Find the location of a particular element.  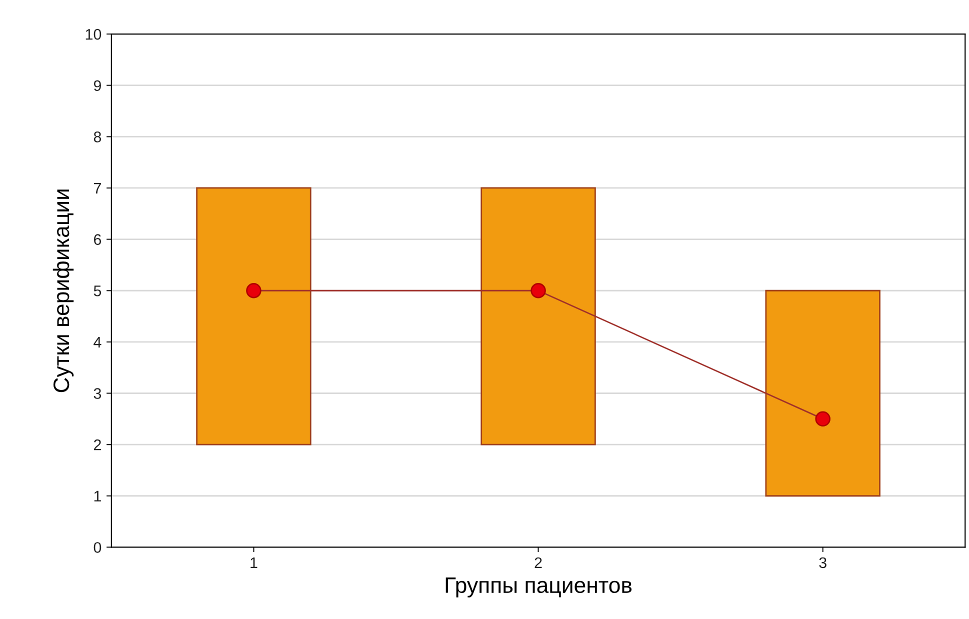

y-tick-label: 6 is located at coordinates (98, 239).